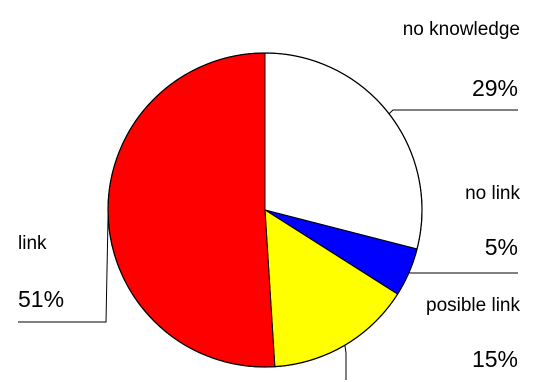 This screenshot has height=382, width=541. Describe the element at coordinates (501, 247) in the screenshot. I see `slice-percent-no-link: 5%` at that location.